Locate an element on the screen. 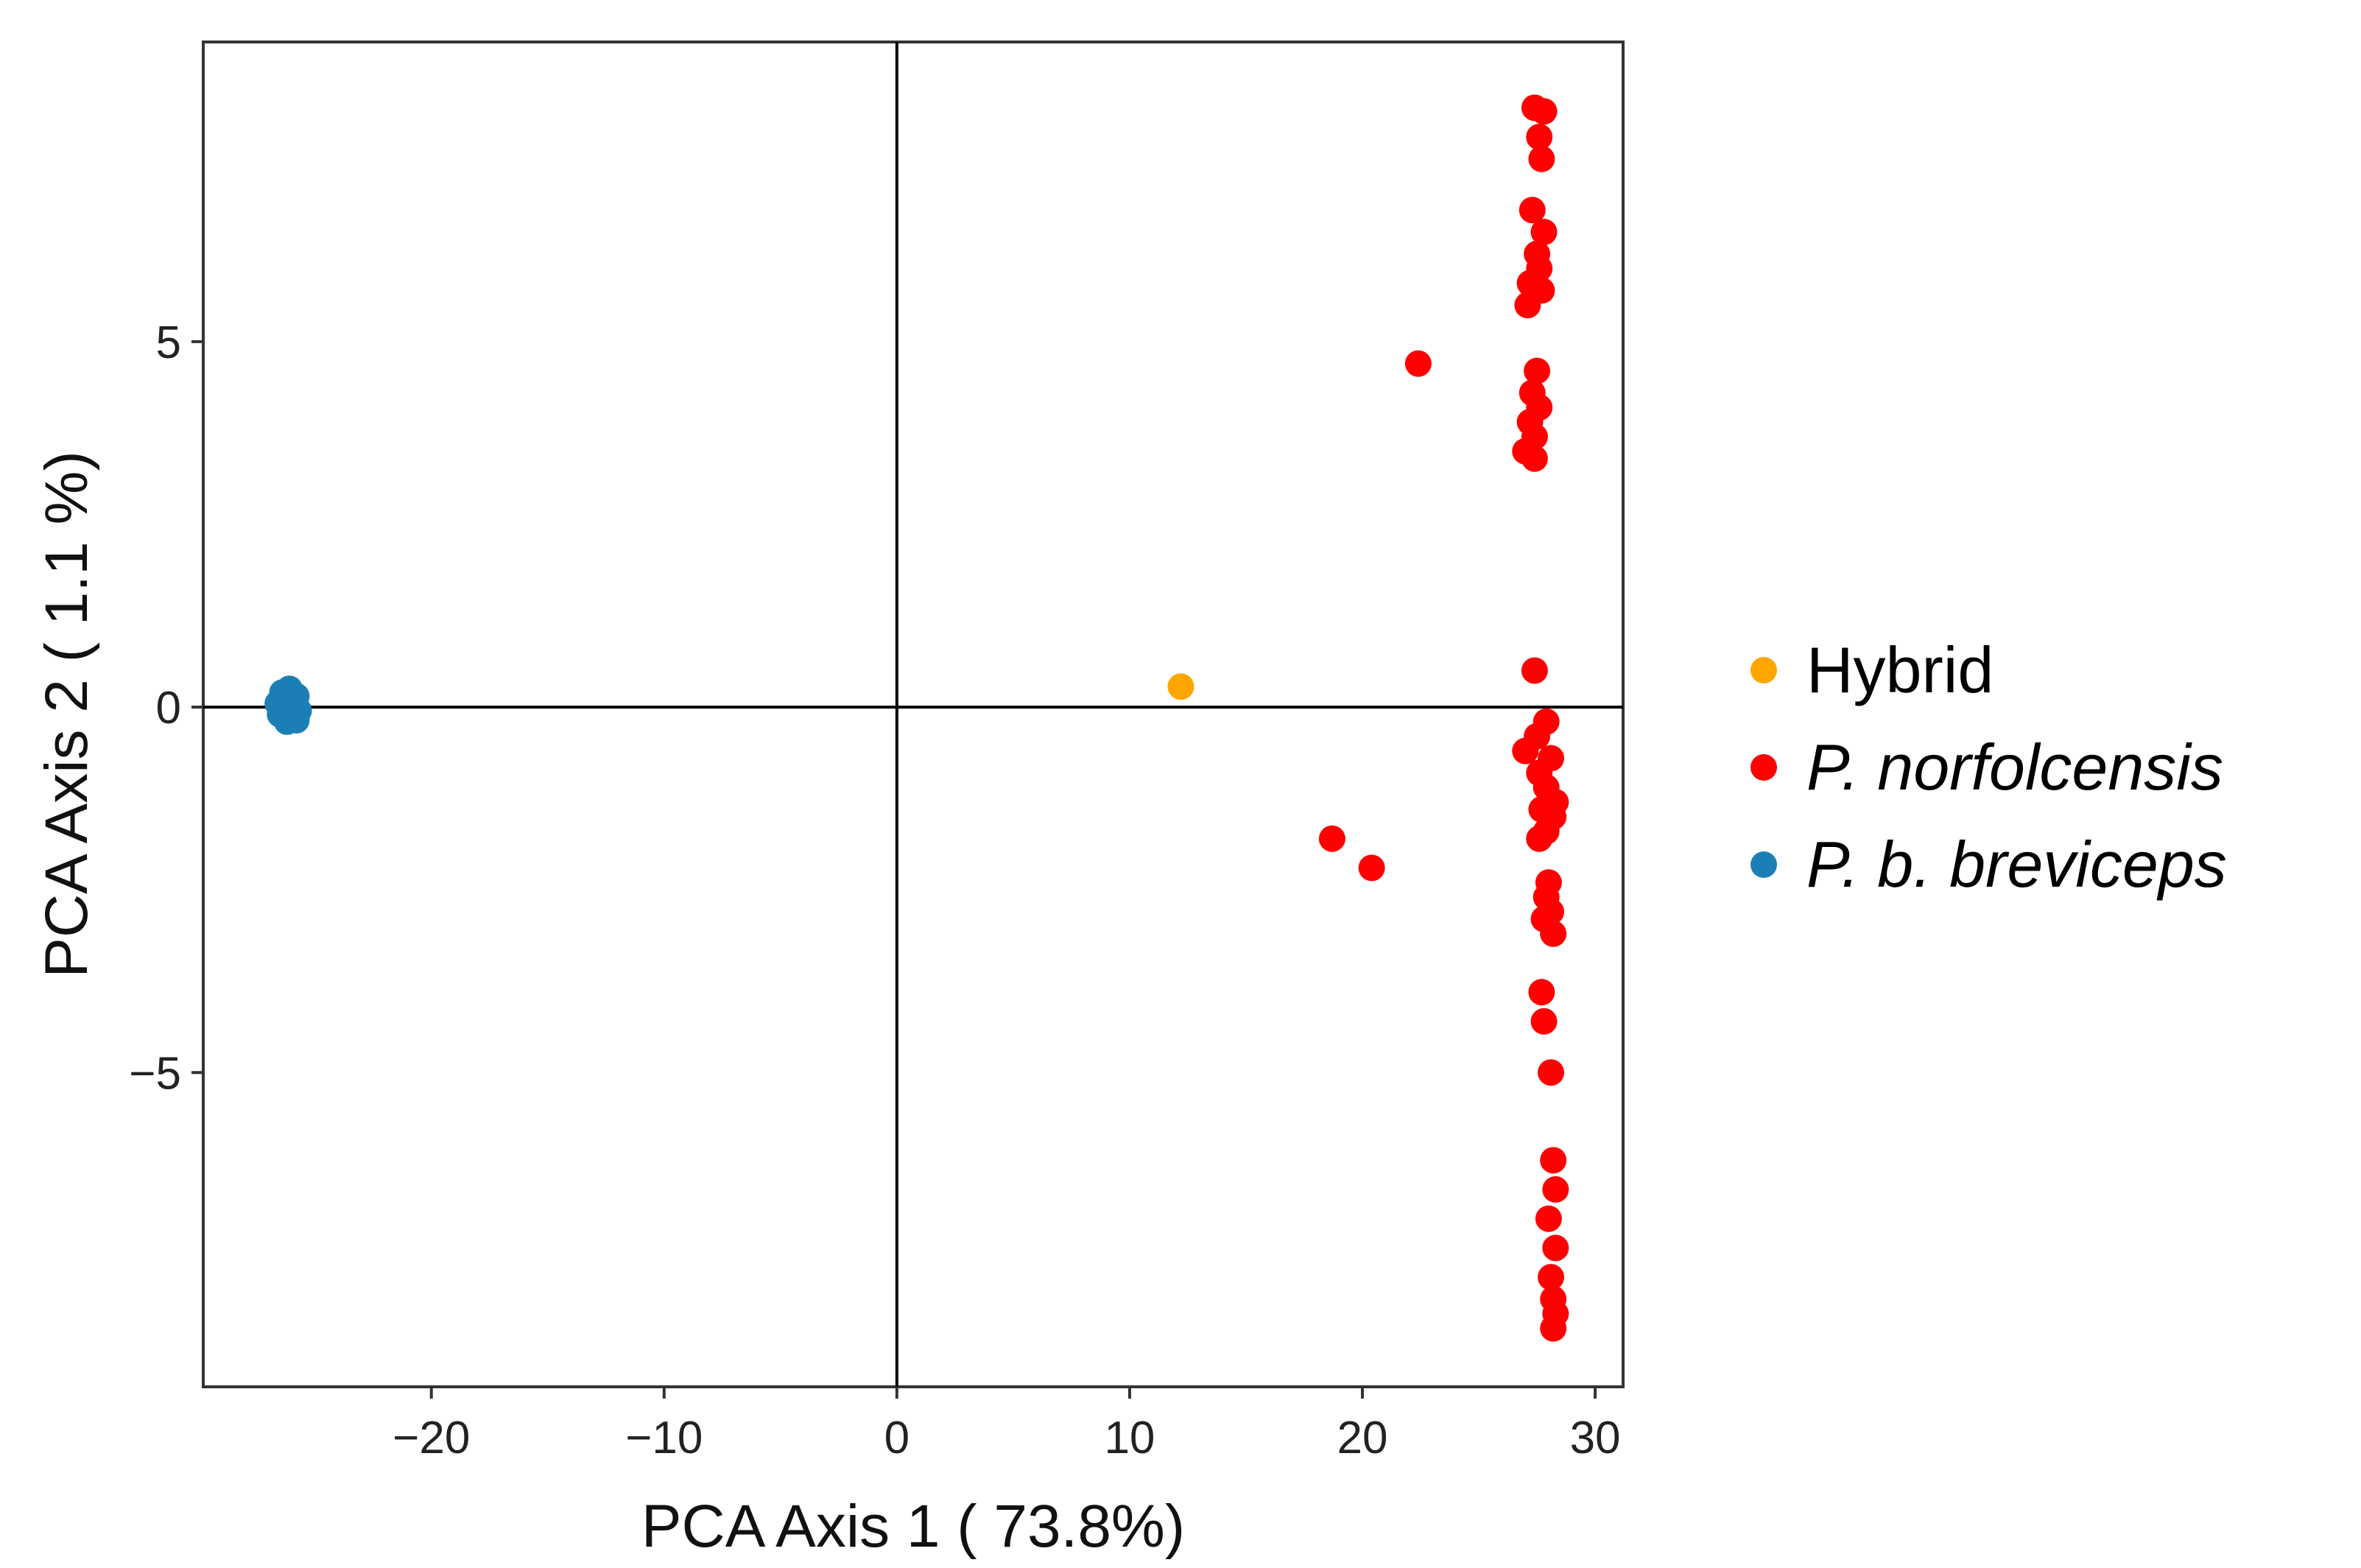  y-axis-ticks: −5 0 5 is located at coordinates (166, 708).